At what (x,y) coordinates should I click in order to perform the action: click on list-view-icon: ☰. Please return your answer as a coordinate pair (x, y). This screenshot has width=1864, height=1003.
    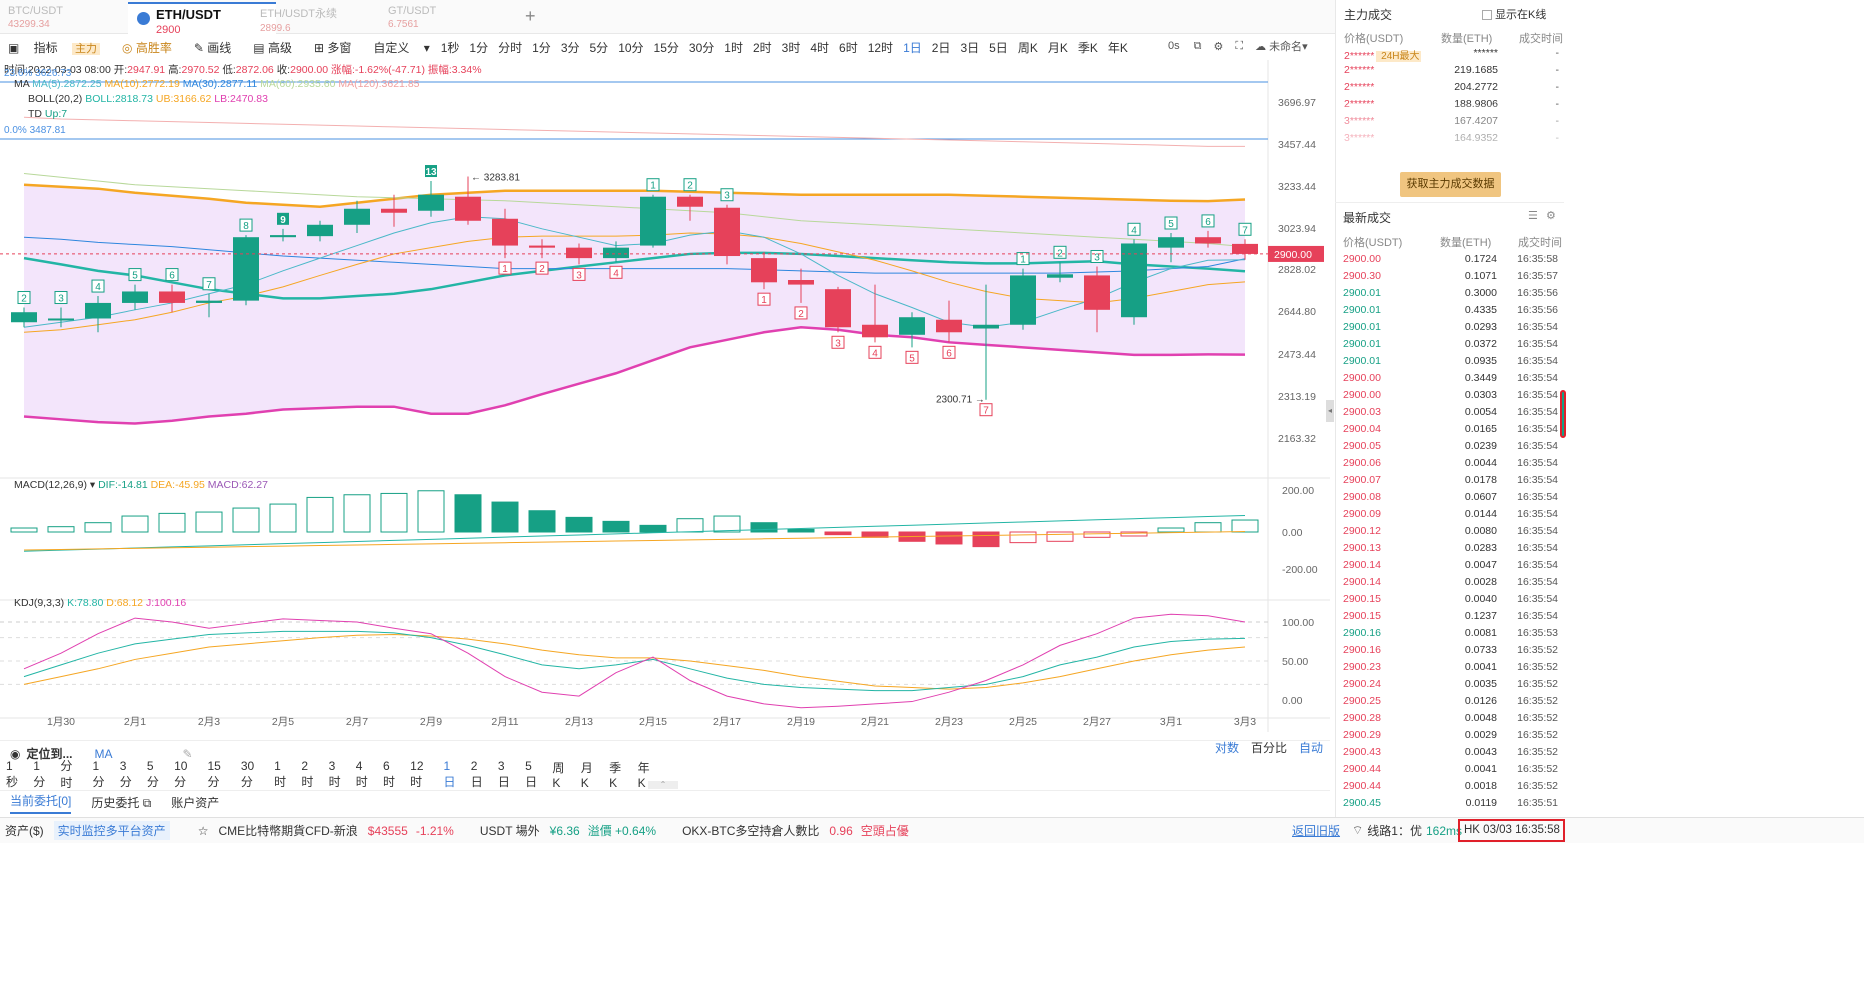
    Looking at the image, I should click on (1533, 216).